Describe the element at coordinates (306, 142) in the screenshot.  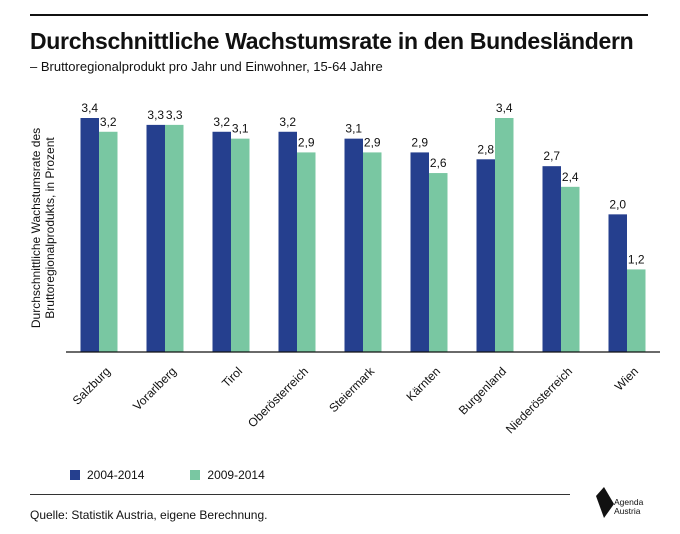
I see `value-label-oberoesterreich-series-2: 2,9` at that location.